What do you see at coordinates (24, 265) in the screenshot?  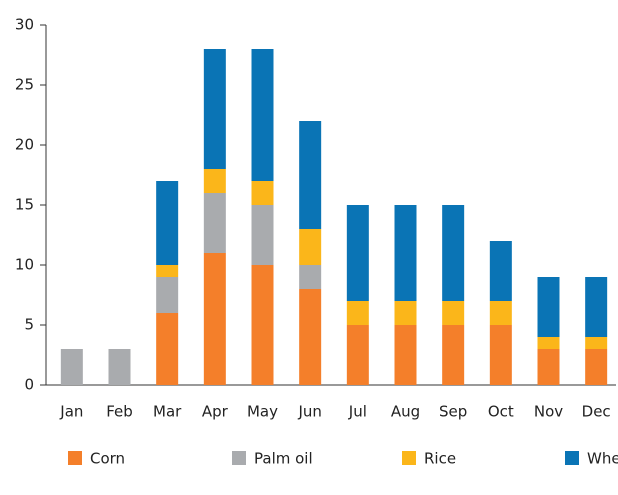 I see `y-tick-label: 10` at bounding box center [24, 265].